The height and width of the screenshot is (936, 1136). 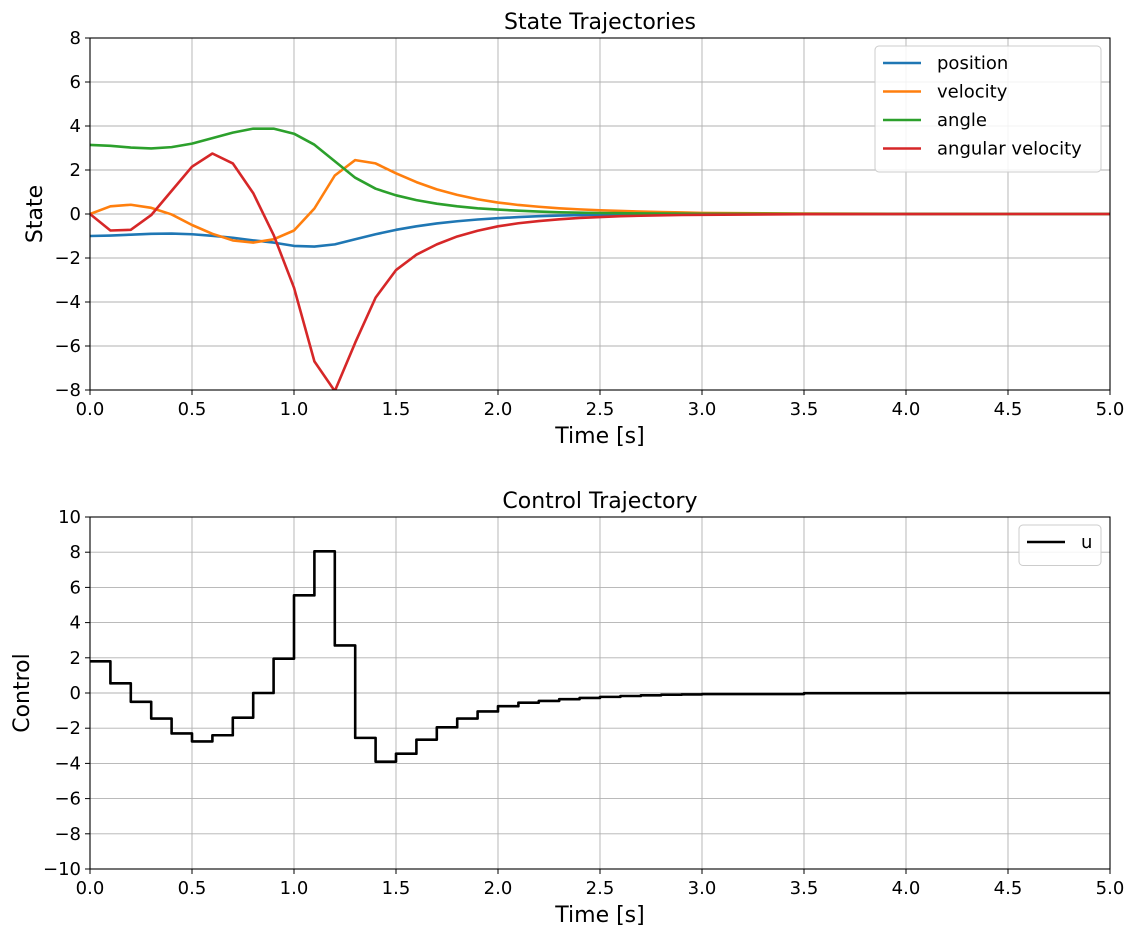 What do you see at coordinates (1009, 149) in the screenshot?
I see `legend-label: angular velocity` at bounding box center [1009, 149].